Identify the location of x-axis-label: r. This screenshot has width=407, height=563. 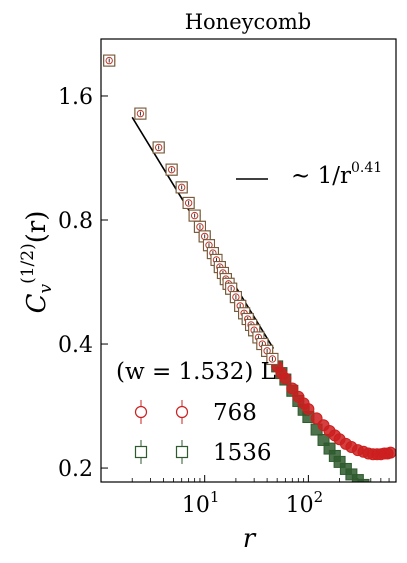
(250, 539).